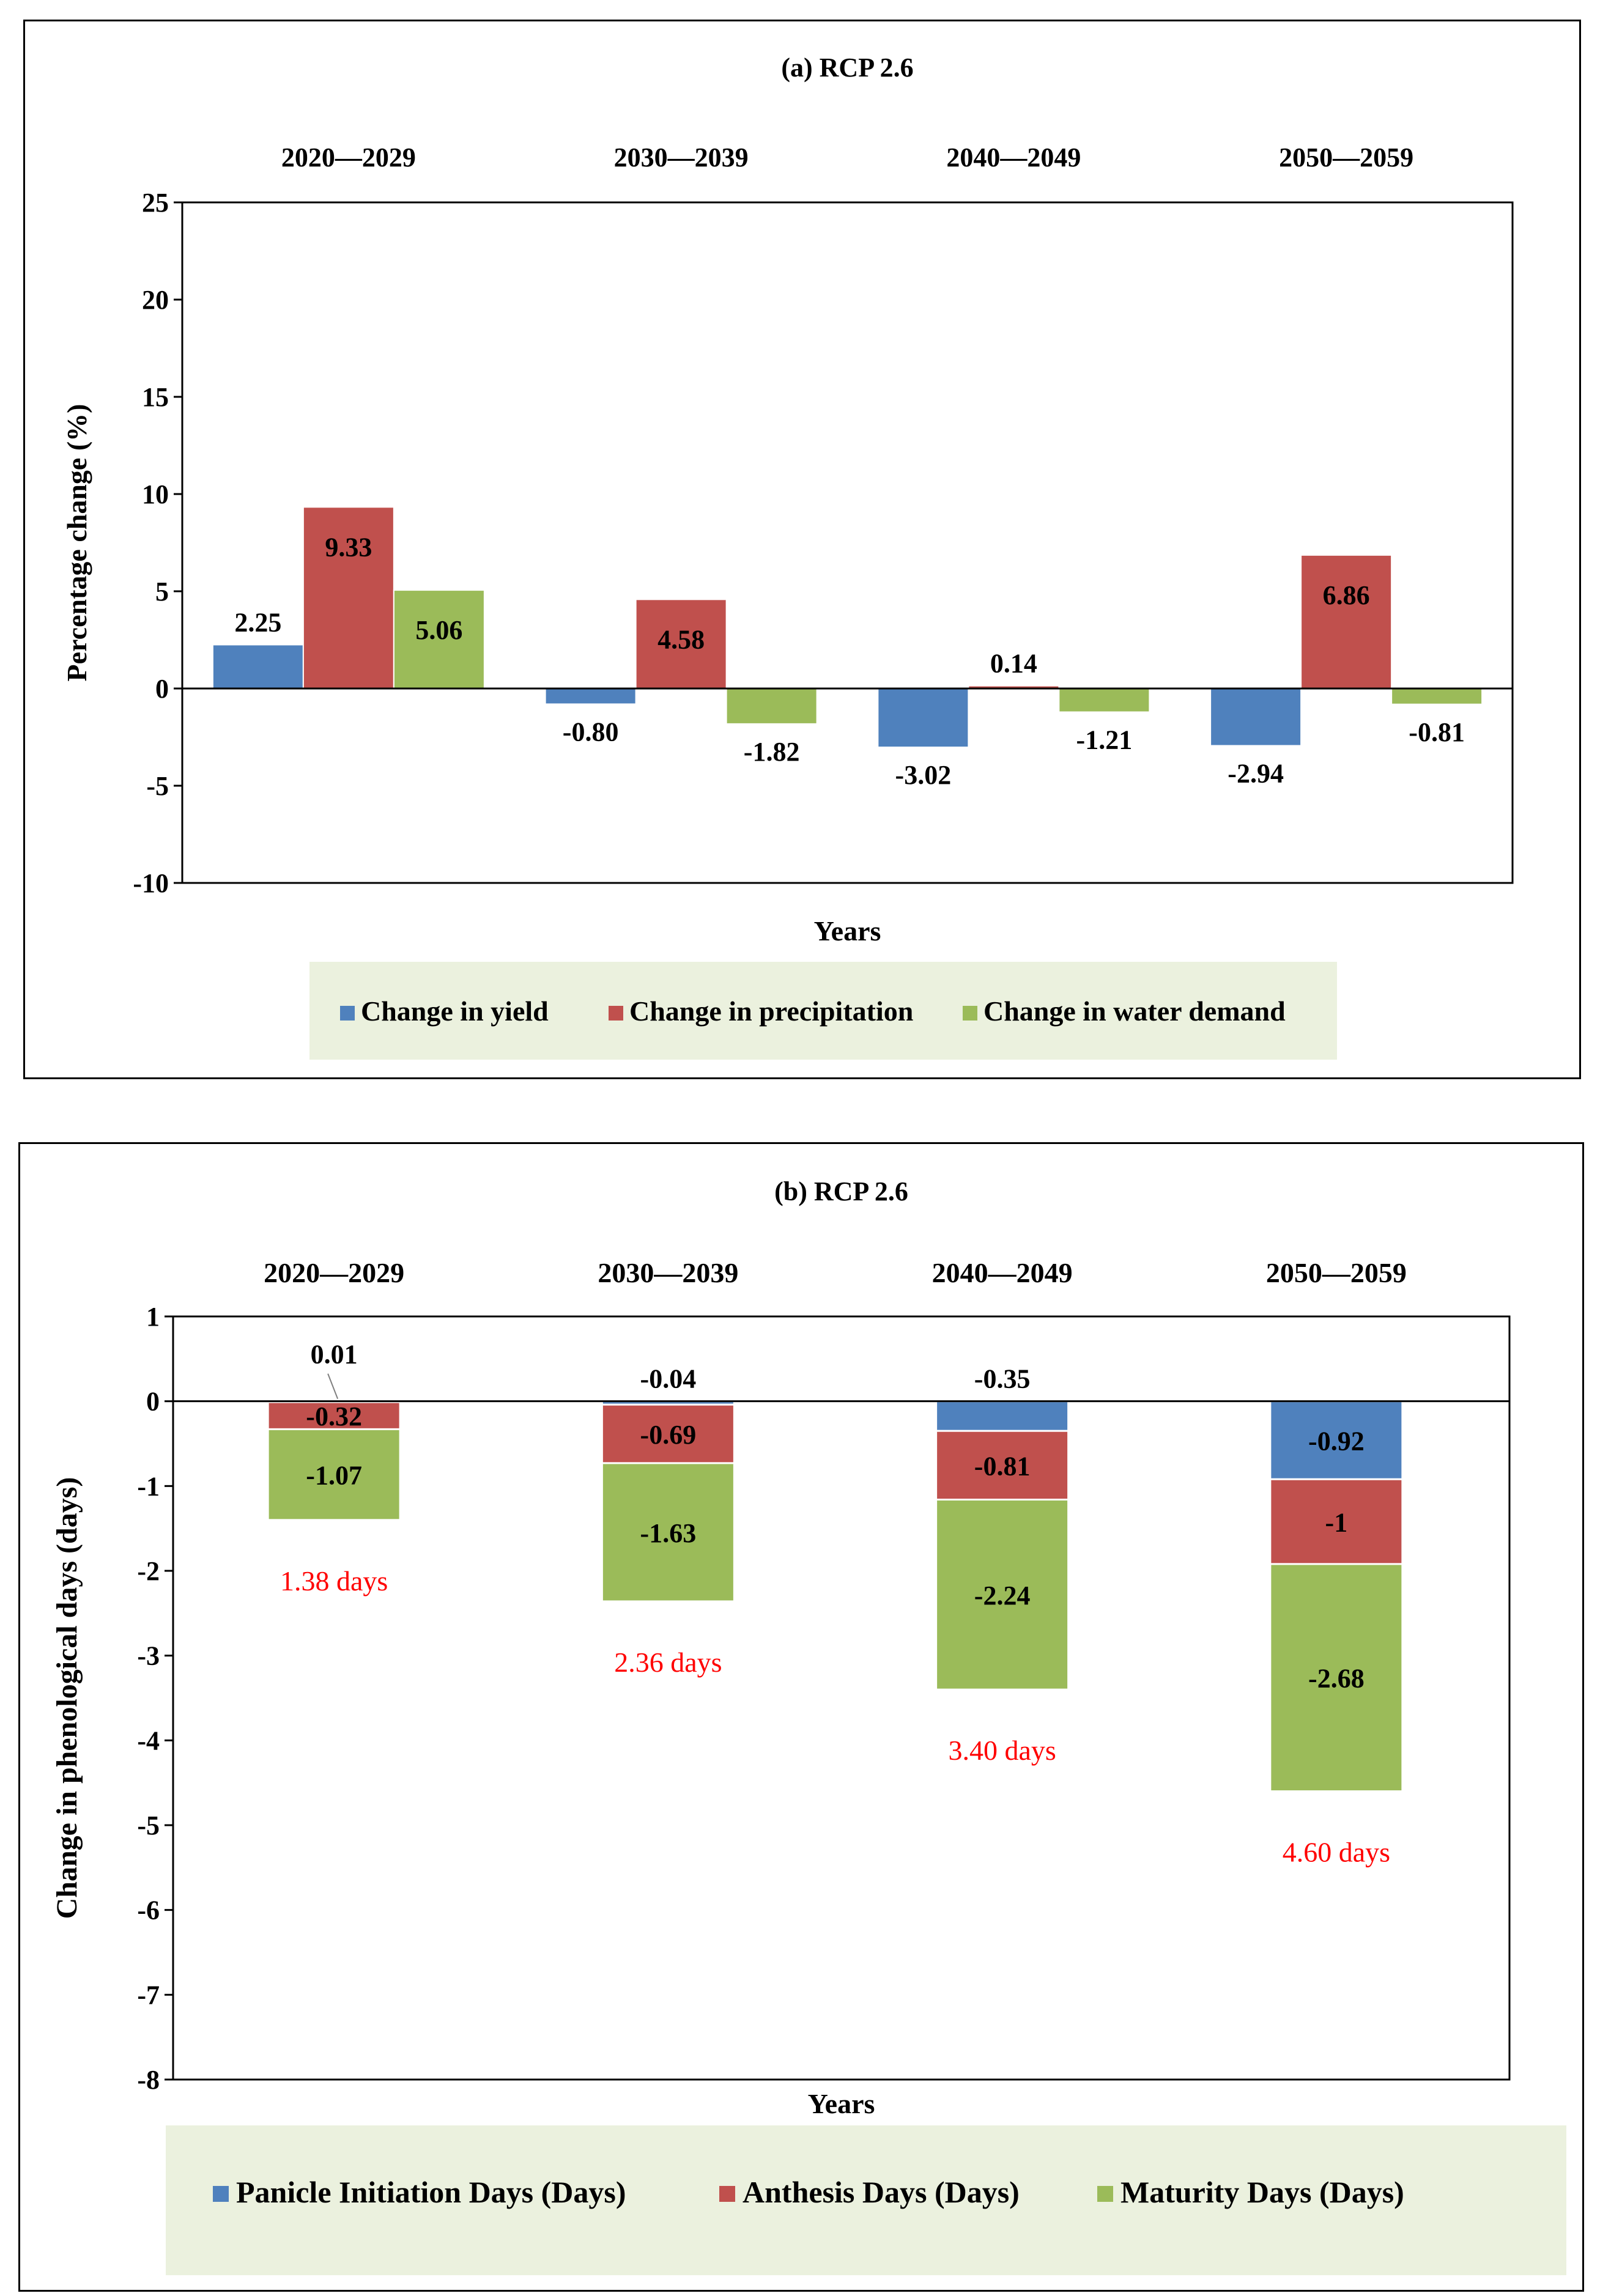 This screenshot has height=2296, width=1611. I want to click on chart-a-y-tick-label: 20, so click(155, 300).